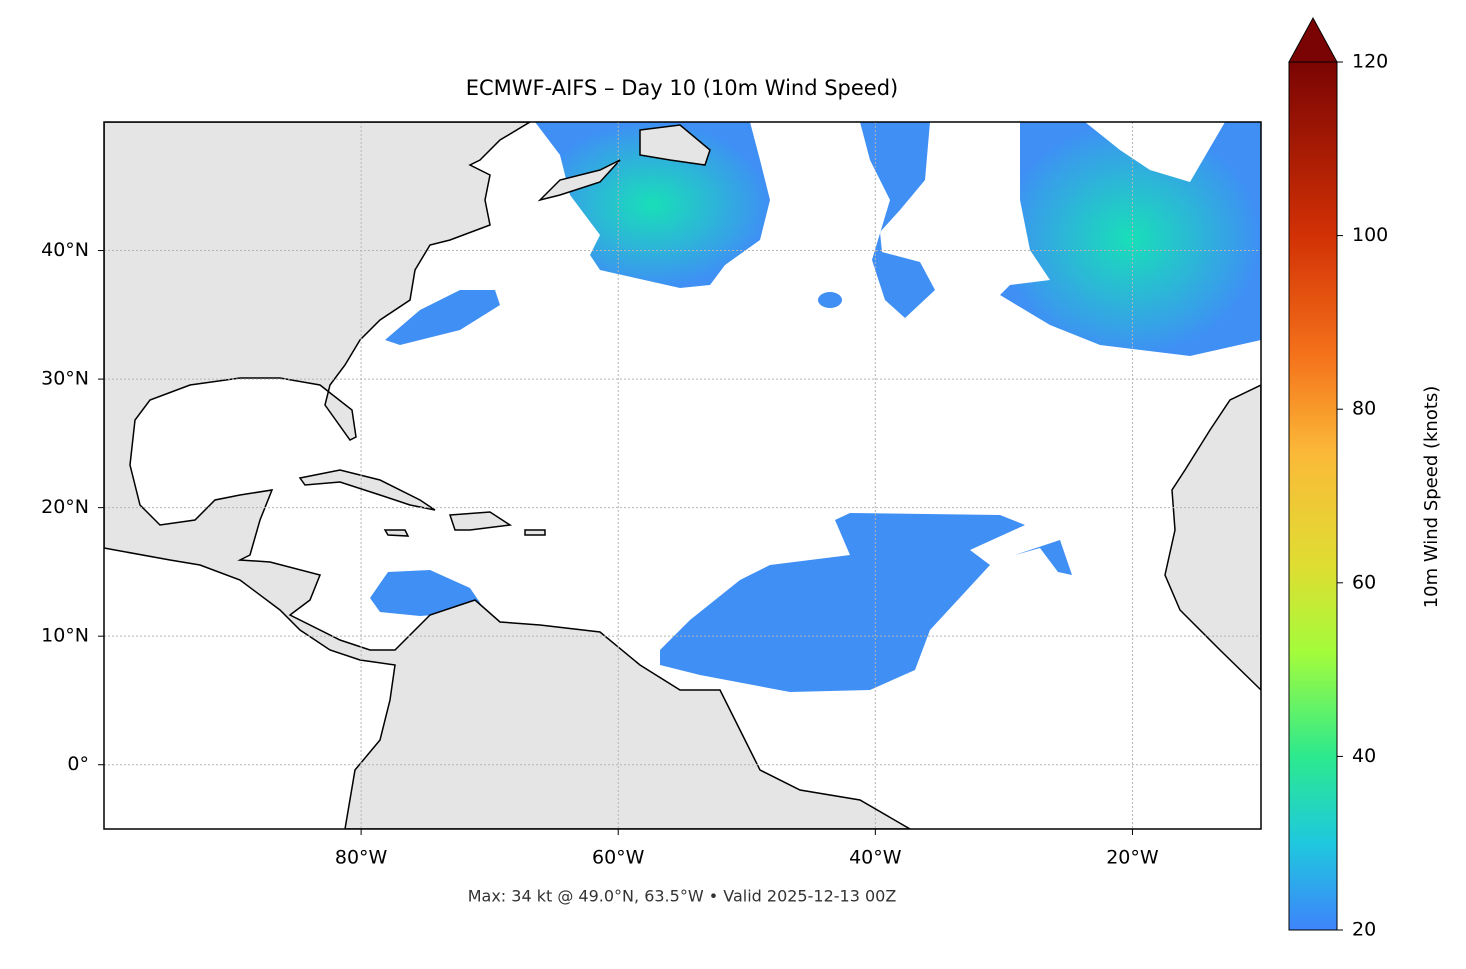 The height and width of the screenshot is (969, 1466). Describe the element at coordinates (65, 636) in the screenshot. I see `y-tick-label: 10°N` at that location.